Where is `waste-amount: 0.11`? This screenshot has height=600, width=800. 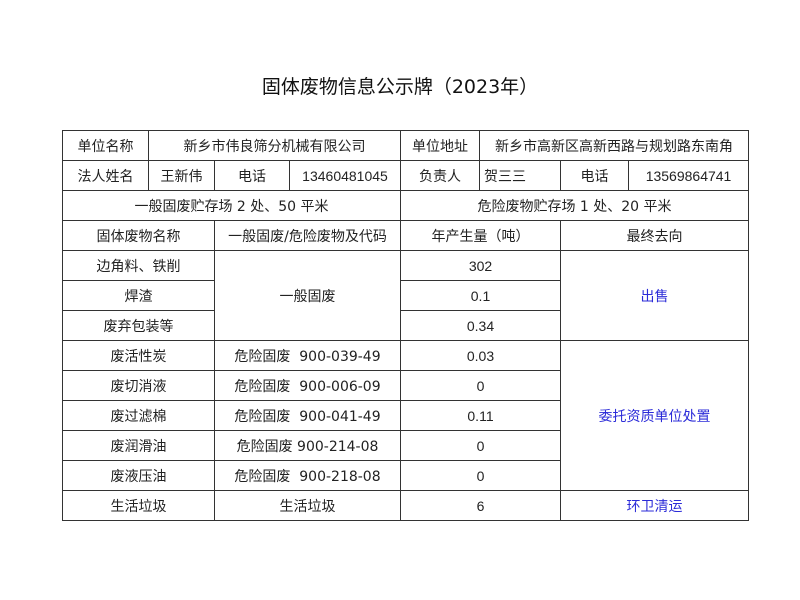 waste-amount: 0.11 is located at coordinates (480, 415).